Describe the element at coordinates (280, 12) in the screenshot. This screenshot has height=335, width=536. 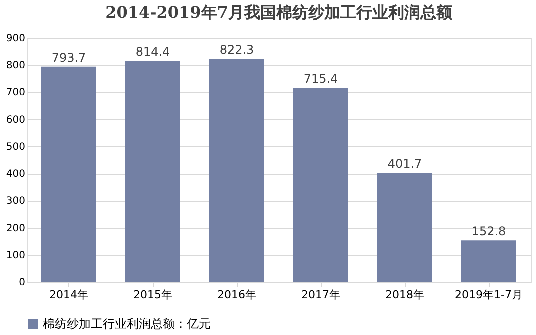
I see `chart-title: 2014-2019年7月我国棉纺纱加工行业利润总额` at that location.